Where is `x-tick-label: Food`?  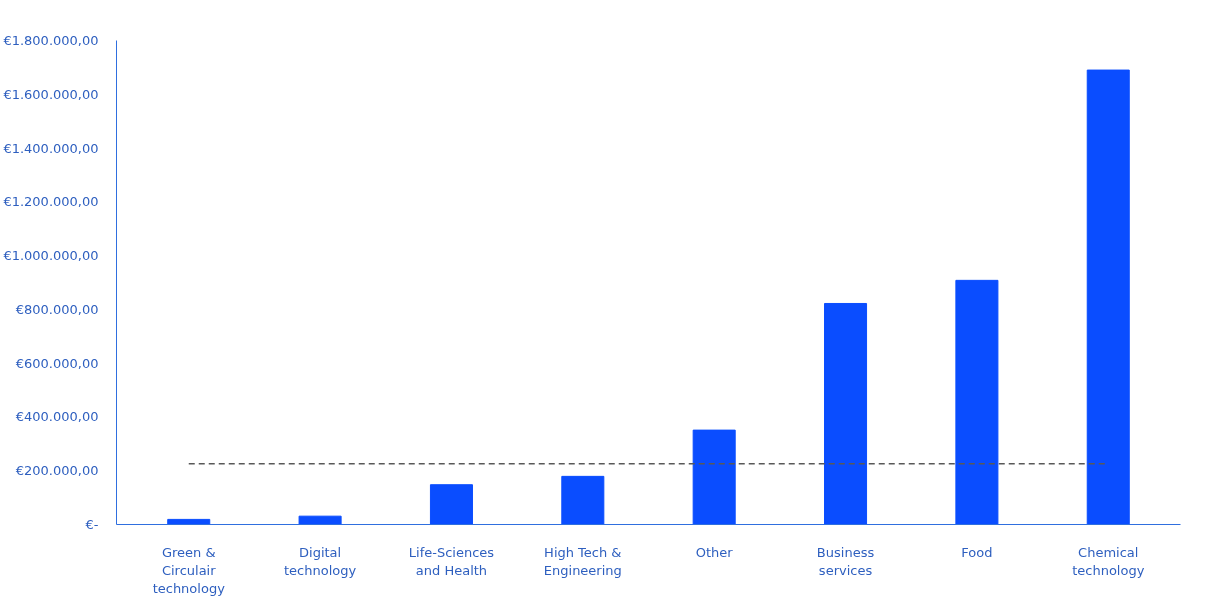 x-tick-label: Food is located at coordinates (977, 552).